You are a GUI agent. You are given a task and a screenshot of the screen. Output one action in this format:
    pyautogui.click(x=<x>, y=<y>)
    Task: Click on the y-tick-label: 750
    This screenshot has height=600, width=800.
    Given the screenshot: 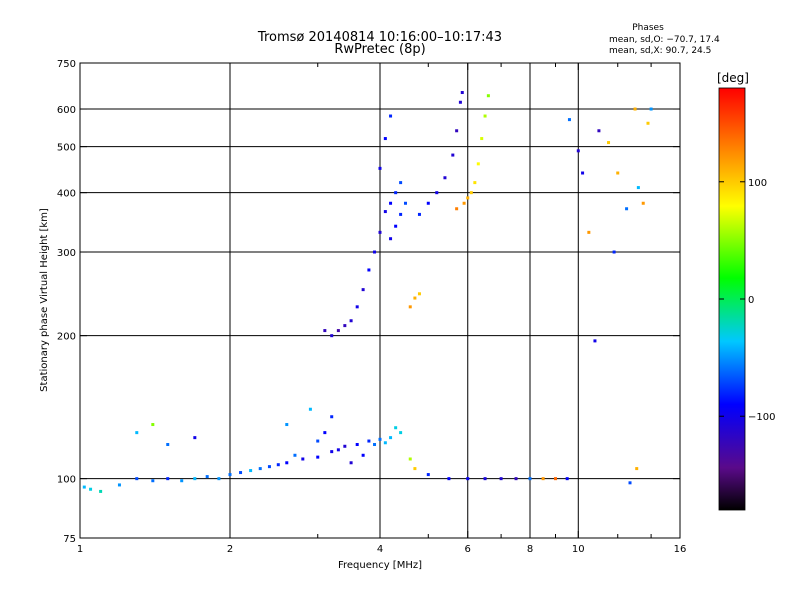 What is the action you would take?
    pyautogui.click(x=66, y=64)
    